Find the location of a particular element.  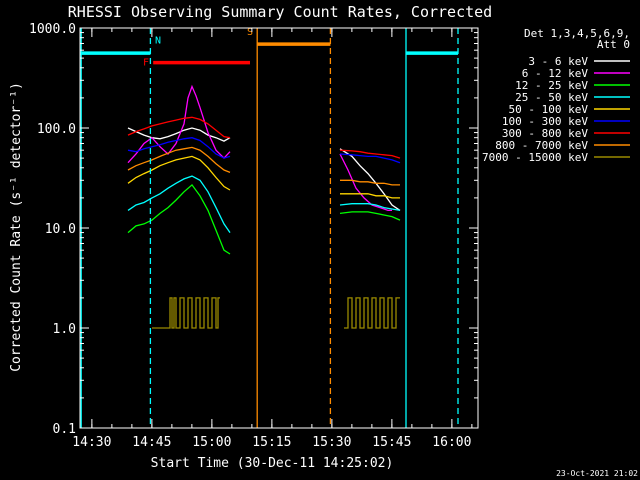

x-tick-label-5: 15:45 is located at coordinates (391, 442).